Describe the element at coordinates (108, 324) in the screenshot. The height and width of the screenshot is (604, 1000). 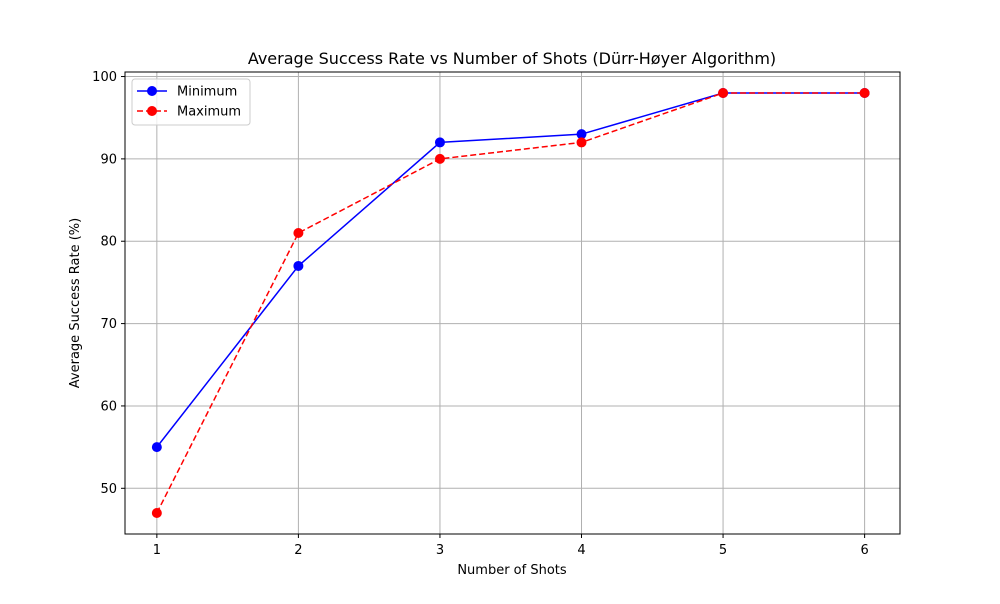
I see `y-tick-label: 70` at that location.